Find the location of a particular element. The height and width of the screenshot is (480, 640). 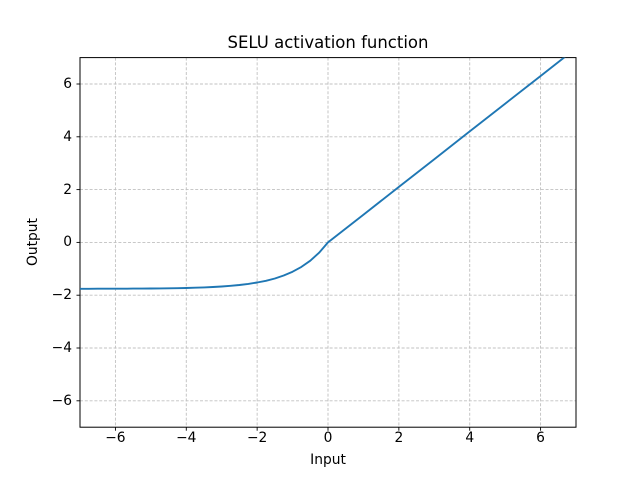

x-tick-label: 0 is located at coordinates (328, 438).